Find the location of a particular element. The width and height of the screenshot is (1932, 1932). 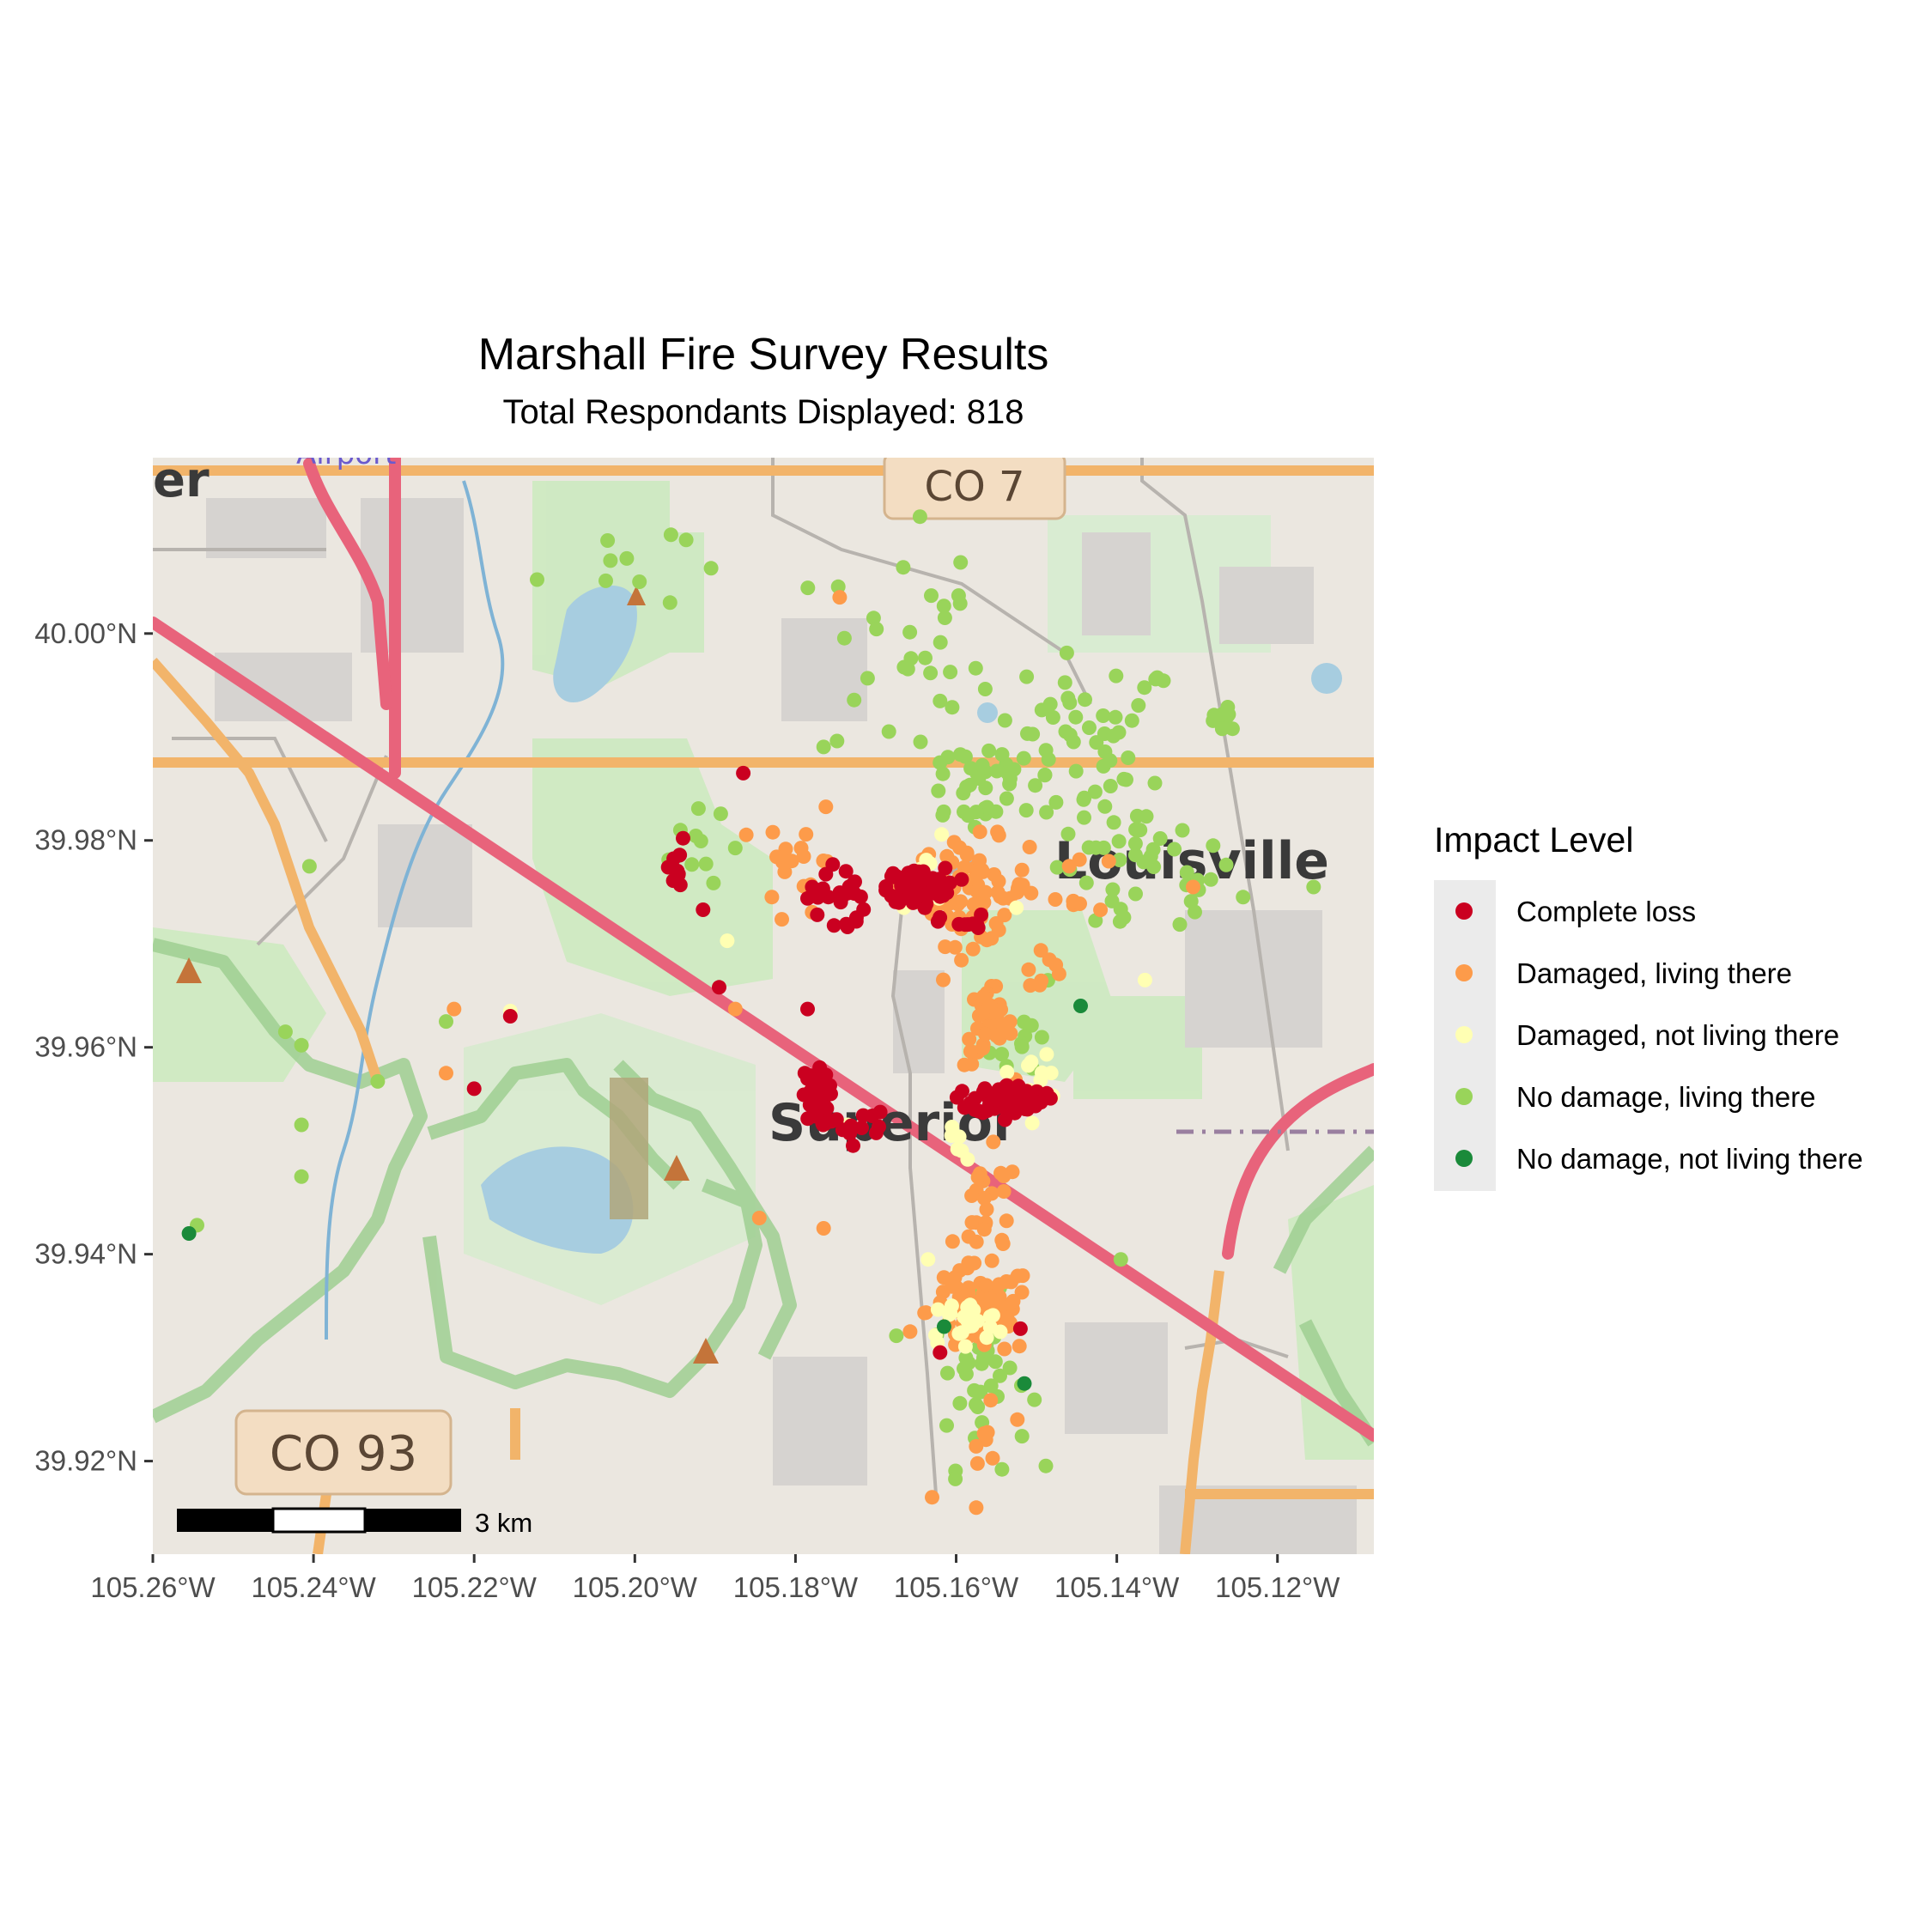

legend-dot is located at coordinates (1464, 911).